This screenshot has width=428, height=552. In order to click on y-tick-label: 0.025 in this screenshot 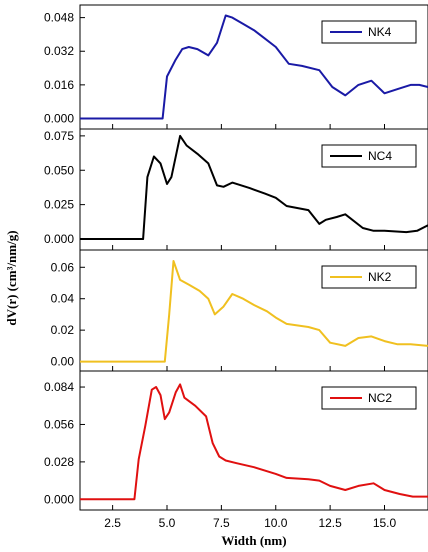, I will do `click(59, 205)`.